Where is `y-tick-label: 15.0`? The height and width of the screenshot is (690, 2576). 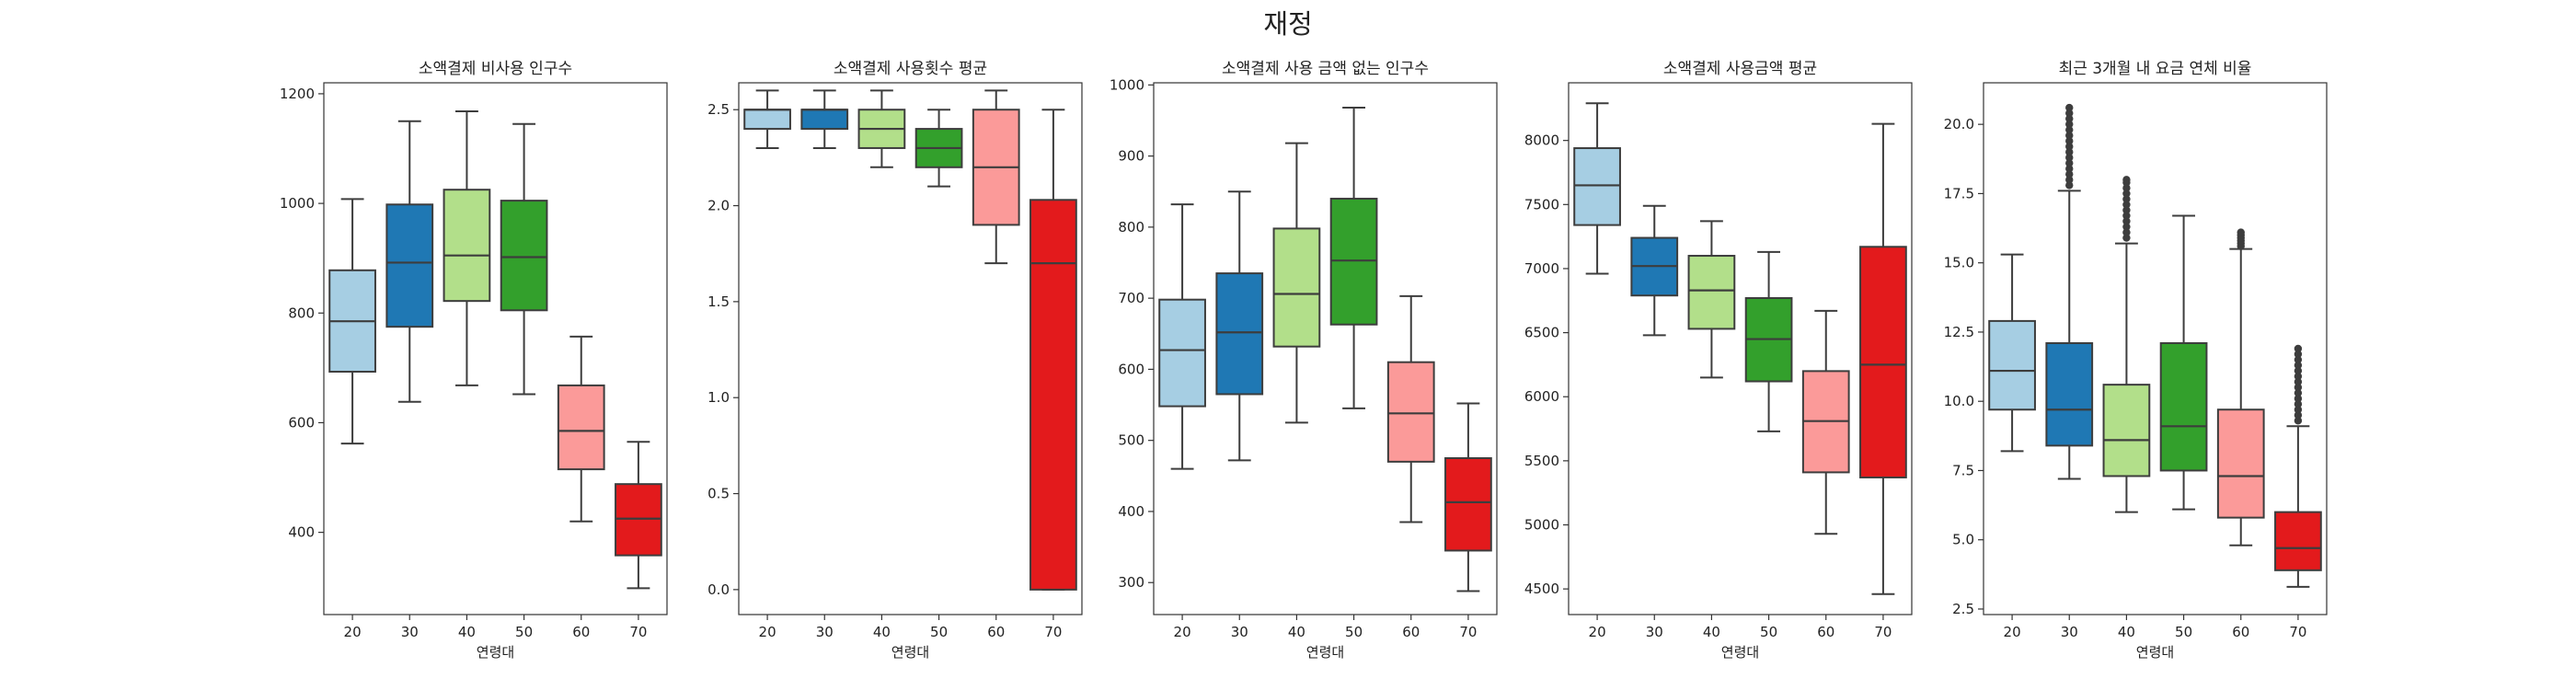 y-tick-label: 15.0 is located at coordinates (1959, 263).